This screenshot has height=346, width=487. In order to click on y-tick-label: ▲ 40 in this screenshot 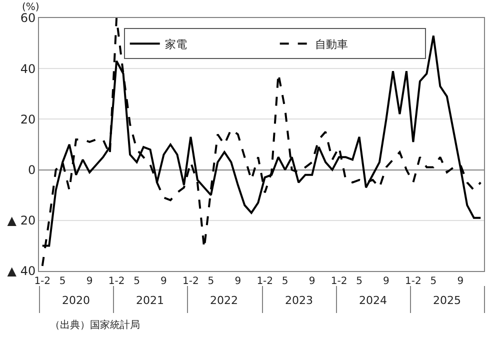, I will do `click(21, 271)`.